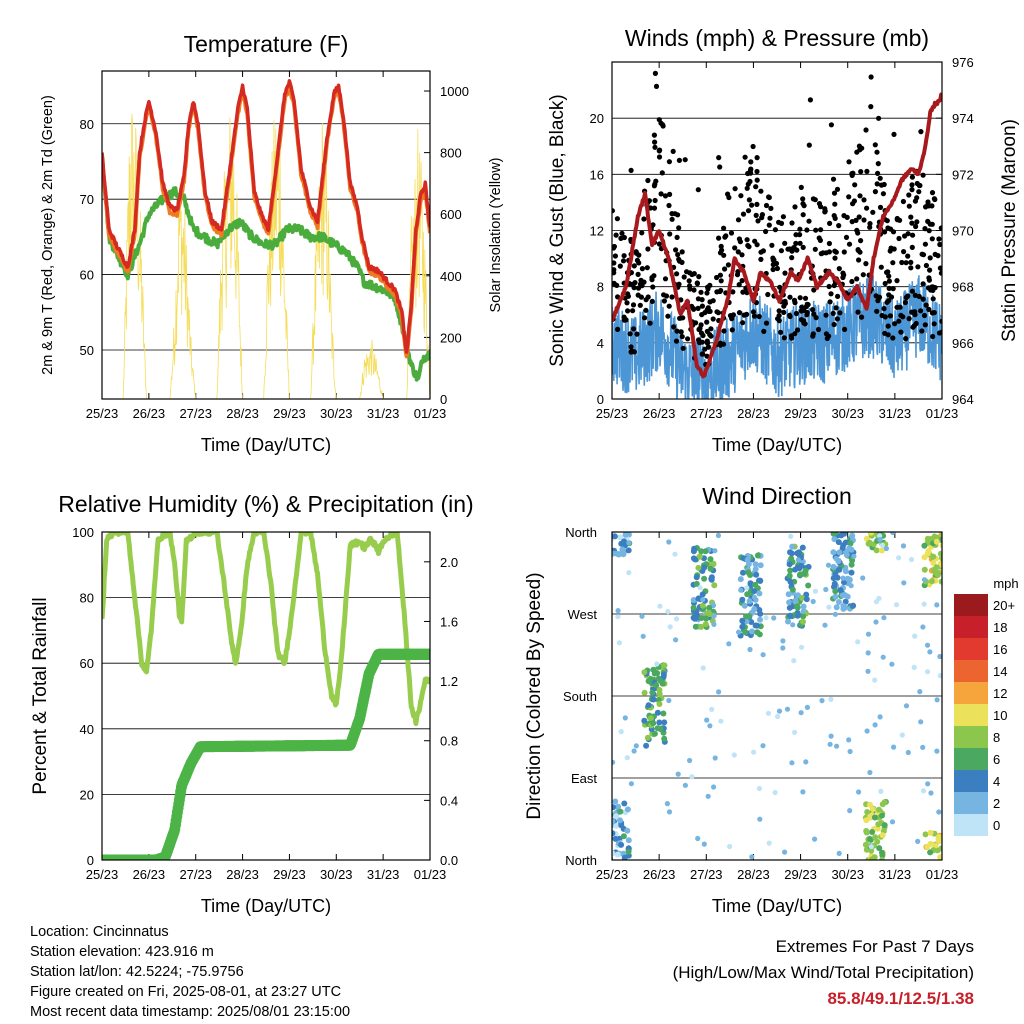 The width and height of the screenshot is (1024, 1024). I want to click on temp-2m-line, so click(266, 216).